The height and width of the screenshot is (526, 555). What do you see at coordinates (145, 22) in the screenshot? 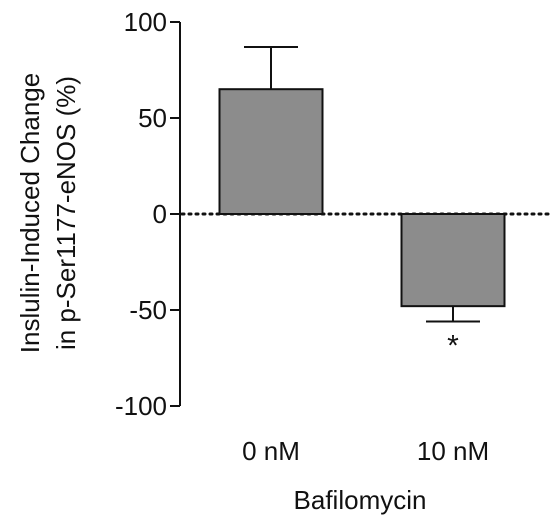
I see `y-tick-label: 100` at bounding box center [145, 22].